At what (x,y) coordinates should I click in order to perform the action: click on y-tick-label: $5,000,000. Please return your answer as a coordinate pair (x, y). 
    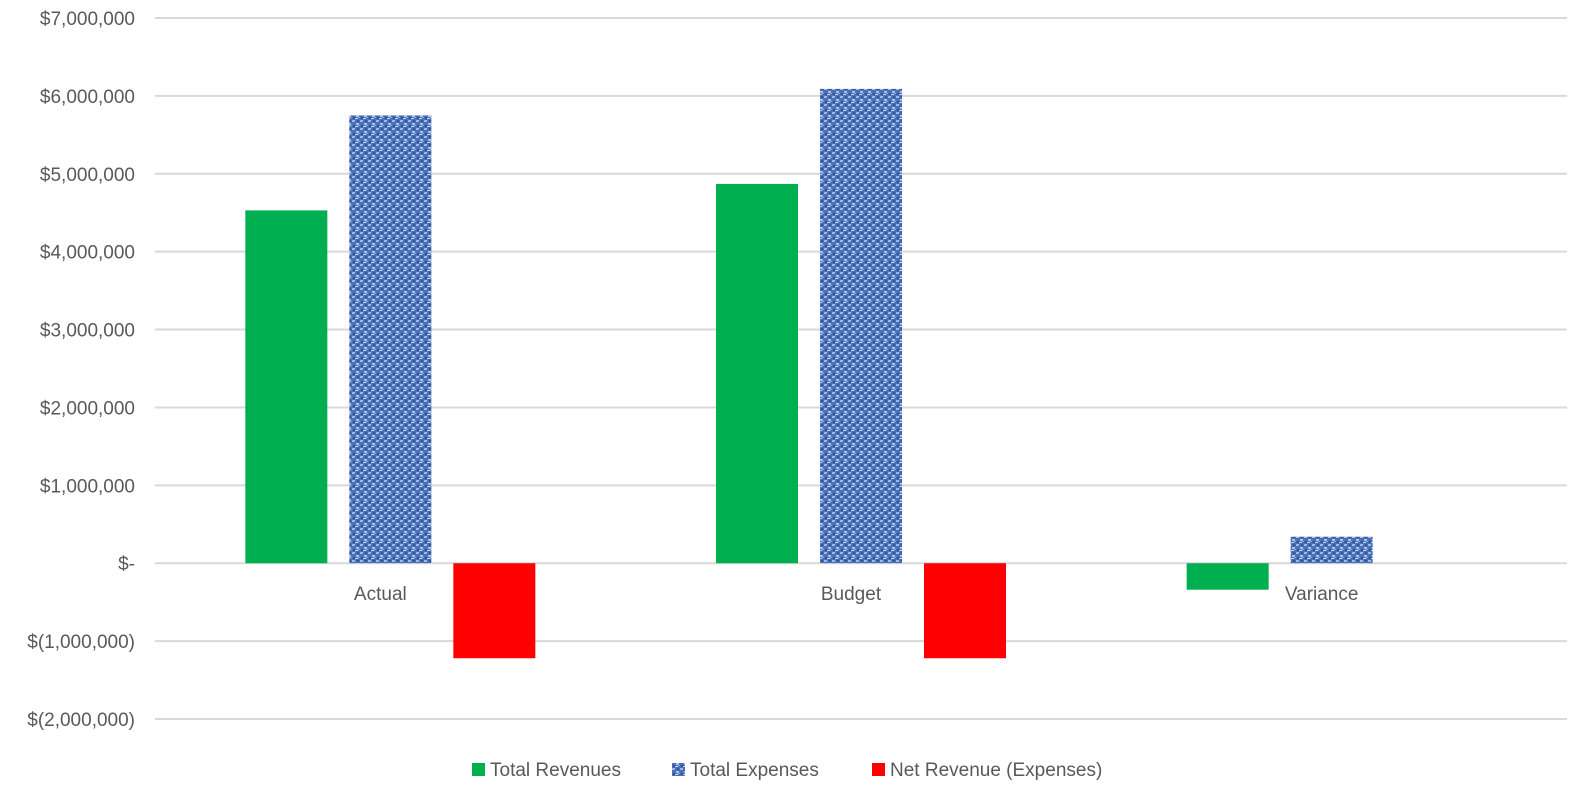
    Looking at the image, I should click on (87, 175).